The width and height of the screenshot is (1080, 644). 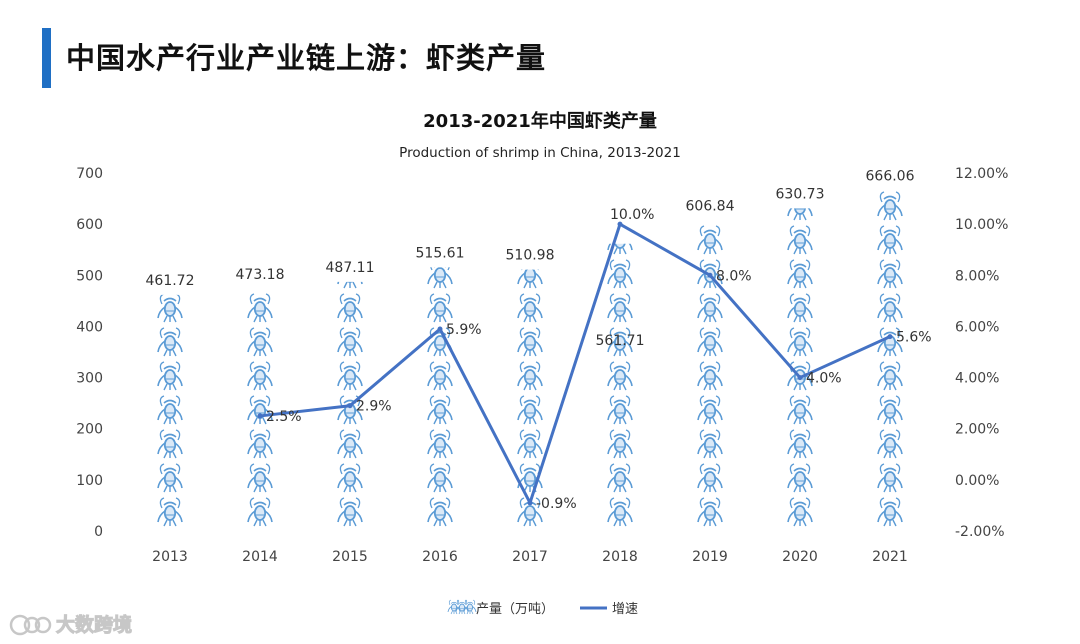 I want to click on chart-legend: 产量（万吨） 增速, so click(x=542, y=608).